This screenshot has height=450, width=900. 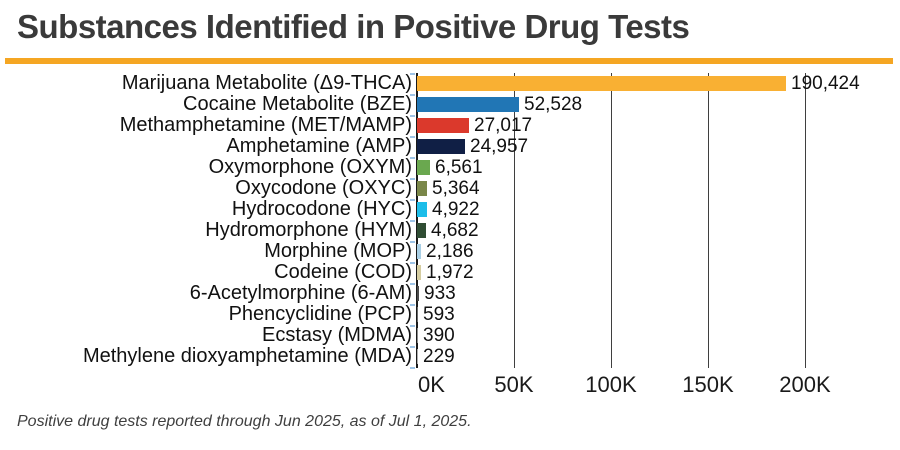 I want to click on gridline-200K, so click(x=805, y=220).